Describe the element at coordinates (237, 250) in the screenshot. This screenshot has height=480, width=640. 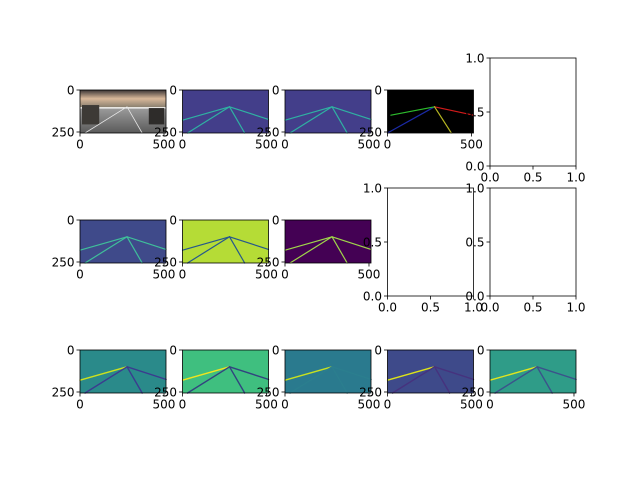
I see `lane-map-inverted-right` at that location.